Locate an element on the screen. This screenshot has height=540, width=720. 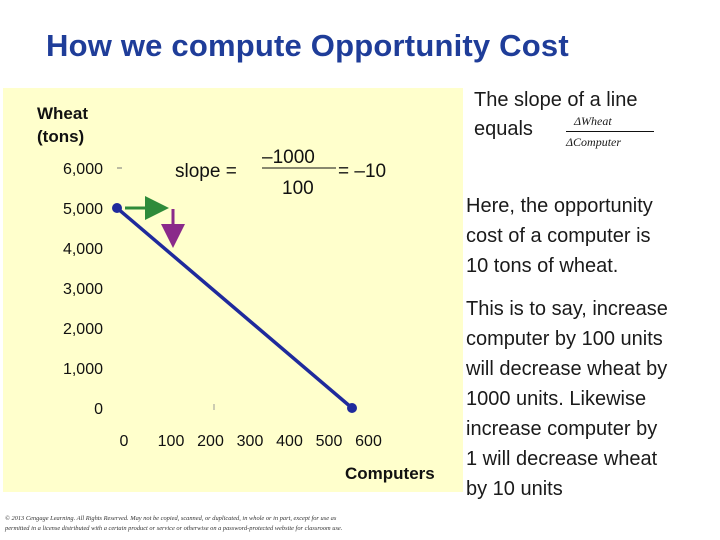
y-tick-label: 6,000 is located at coordinates (83, 169).